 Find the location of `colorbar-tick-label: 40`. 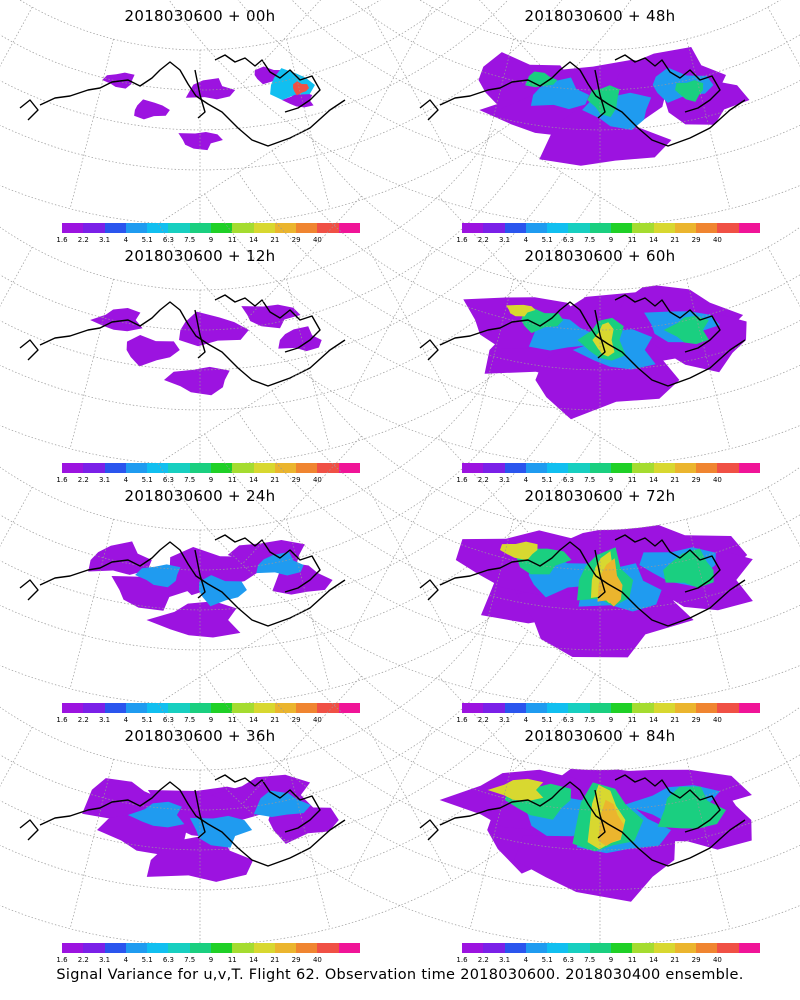

colorbar-tick-label: 40 is located at coordinates (717, 240).